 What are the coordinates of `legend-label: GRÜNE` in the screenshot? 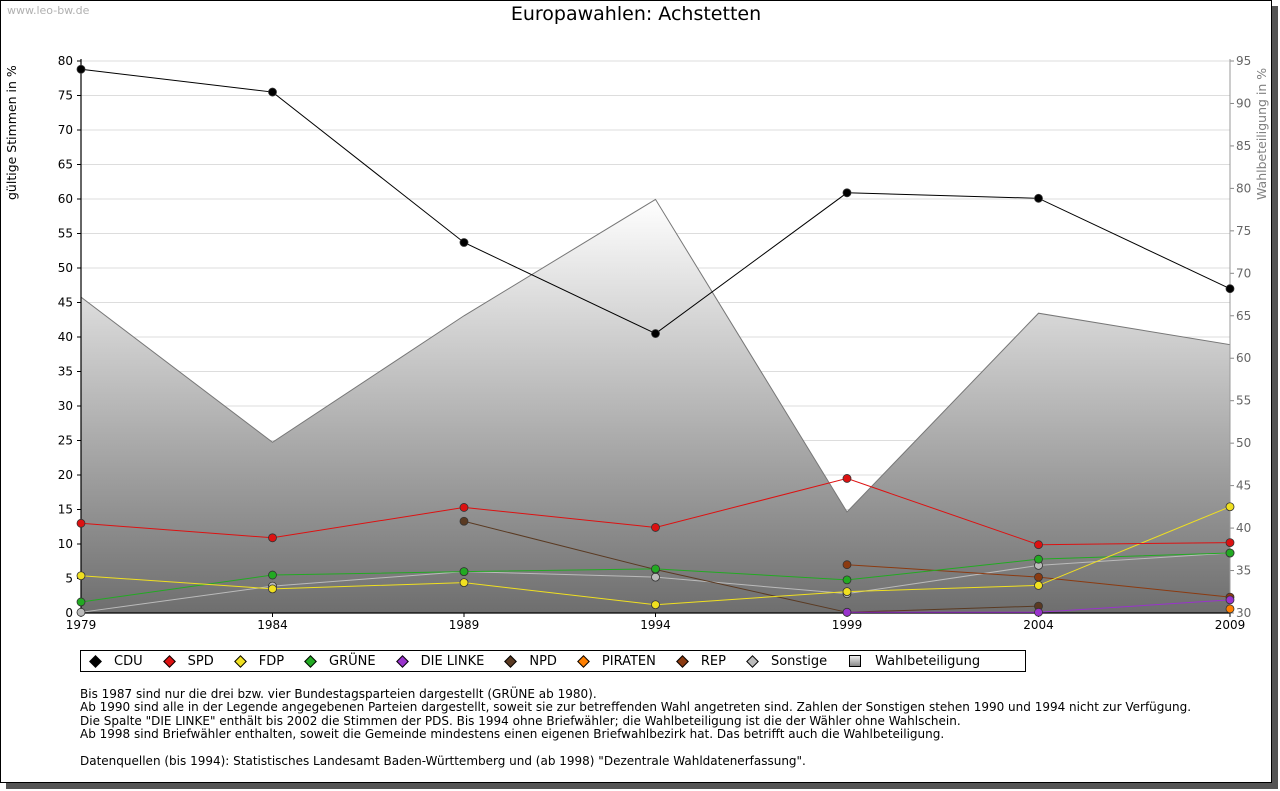 It's located at (352, 661).